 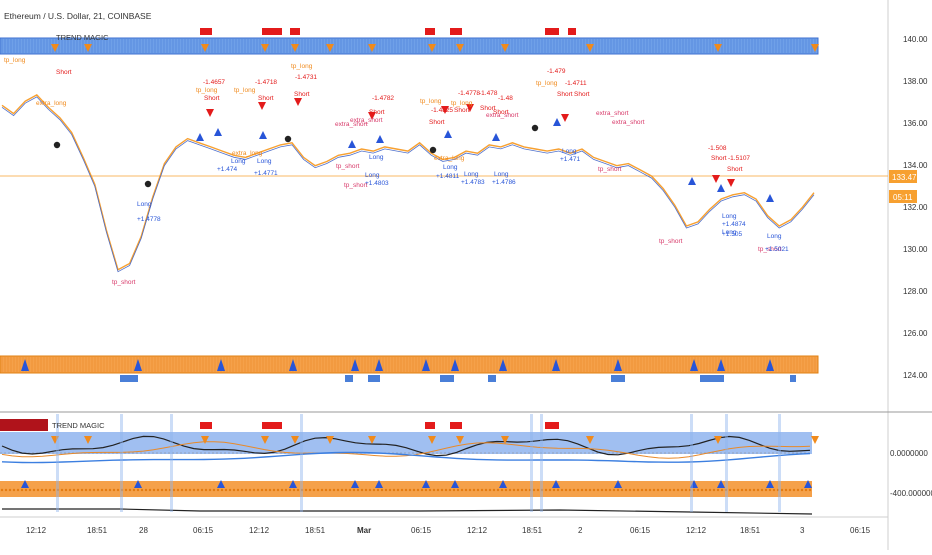 What do you see at coordinates (903, 176) in the screenshot?
I see `last-price-tag` at bounding box center [903, 176].